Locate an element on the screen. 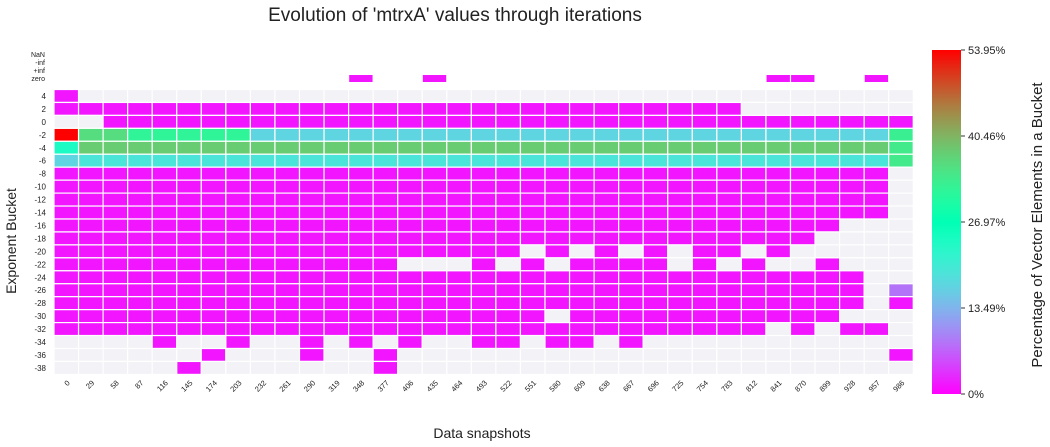  x-tick-label: 290 is located at coordinates (309, 385).